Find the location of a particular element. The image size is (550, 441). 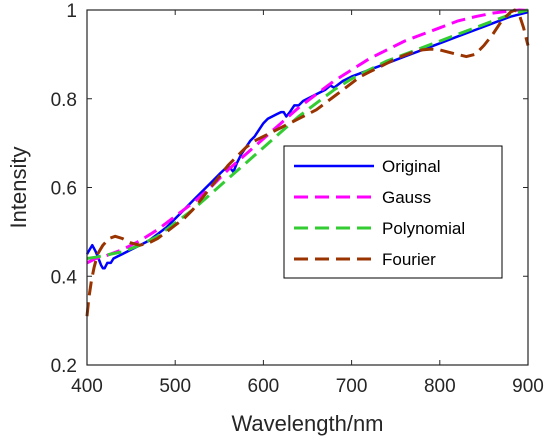

legend-label: Original is located at coordinates (411, 166).